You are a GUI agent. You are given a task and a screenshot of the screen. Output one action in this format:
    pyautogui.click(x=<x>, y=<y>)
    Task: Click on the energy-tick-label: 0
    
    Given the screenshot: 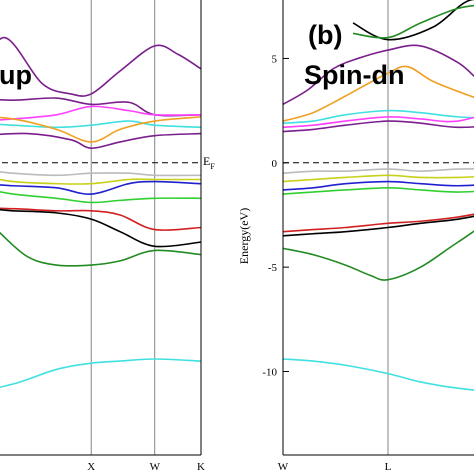 What is the action you would take?
    pyautogui.click(x=275, y=164)
    